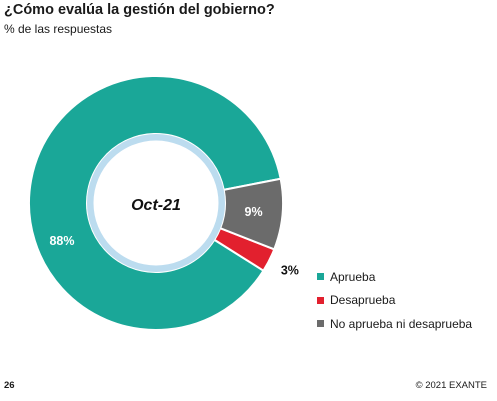 This screenshot has height=401, width=497. Describe the element at coordinates (58, 29) in the screenshot. I see `chart-subtitle: % de las respuestas` at that location.